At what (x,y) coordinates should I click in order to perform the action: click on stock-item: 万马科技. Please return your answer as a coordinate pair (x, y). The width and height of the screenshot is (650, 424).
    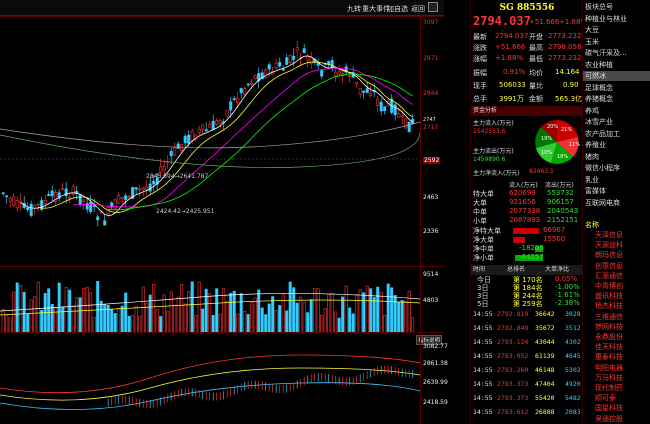
    Looking at the image, I should click on (609, 377).